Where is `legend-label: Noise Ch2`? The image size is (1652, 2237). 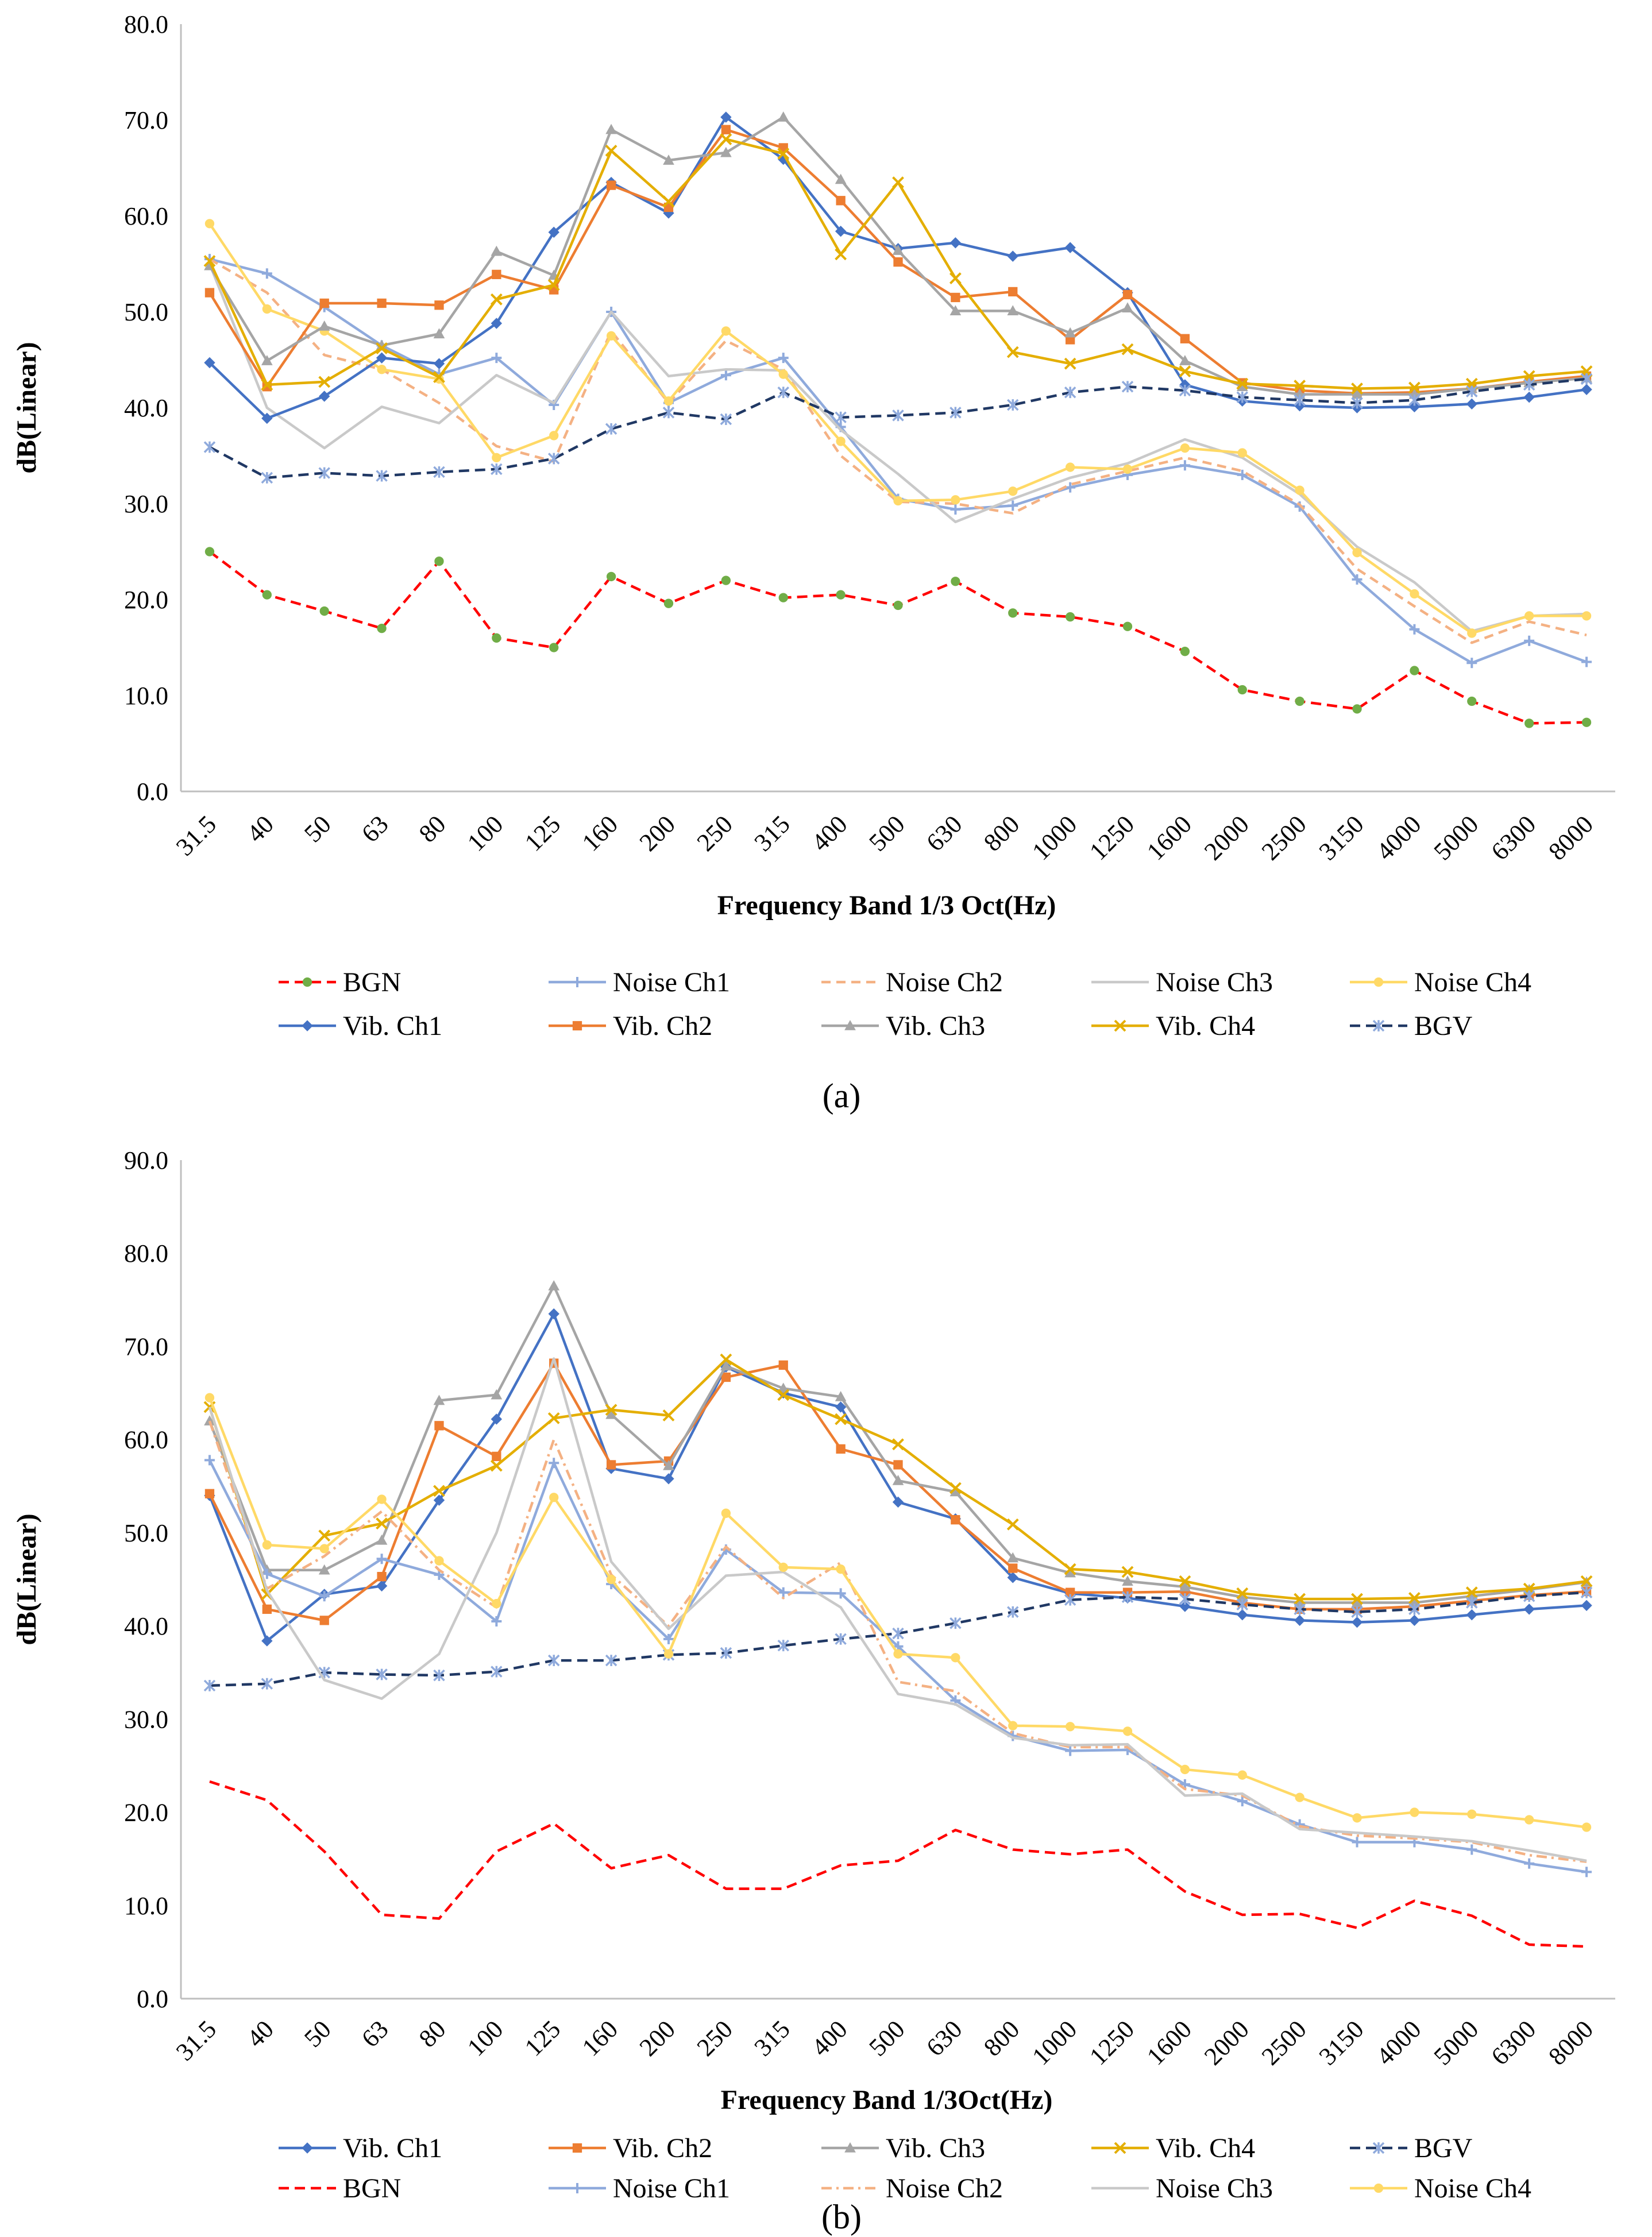
legend-label: Noise Ch2 is located at coordinates (944, 2188).